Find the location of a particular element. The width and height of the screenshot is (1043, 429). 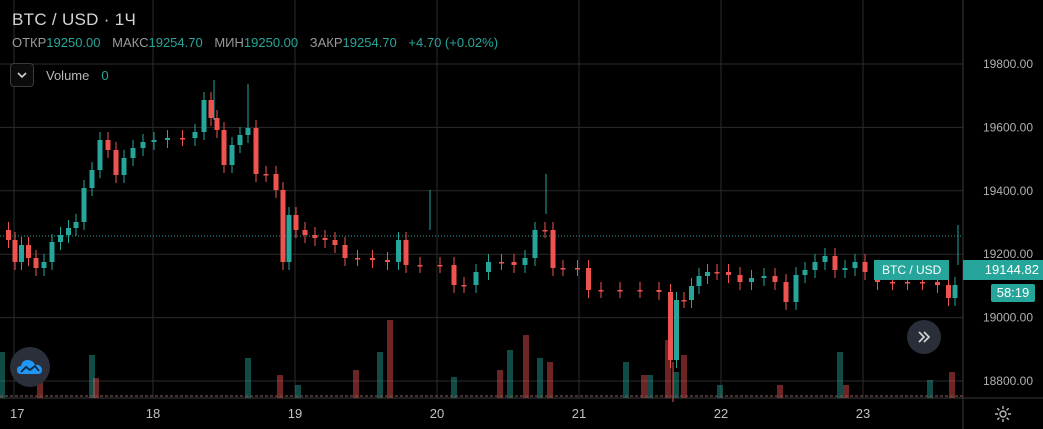

time-tick: 22 is located at coordinates (721, 413).